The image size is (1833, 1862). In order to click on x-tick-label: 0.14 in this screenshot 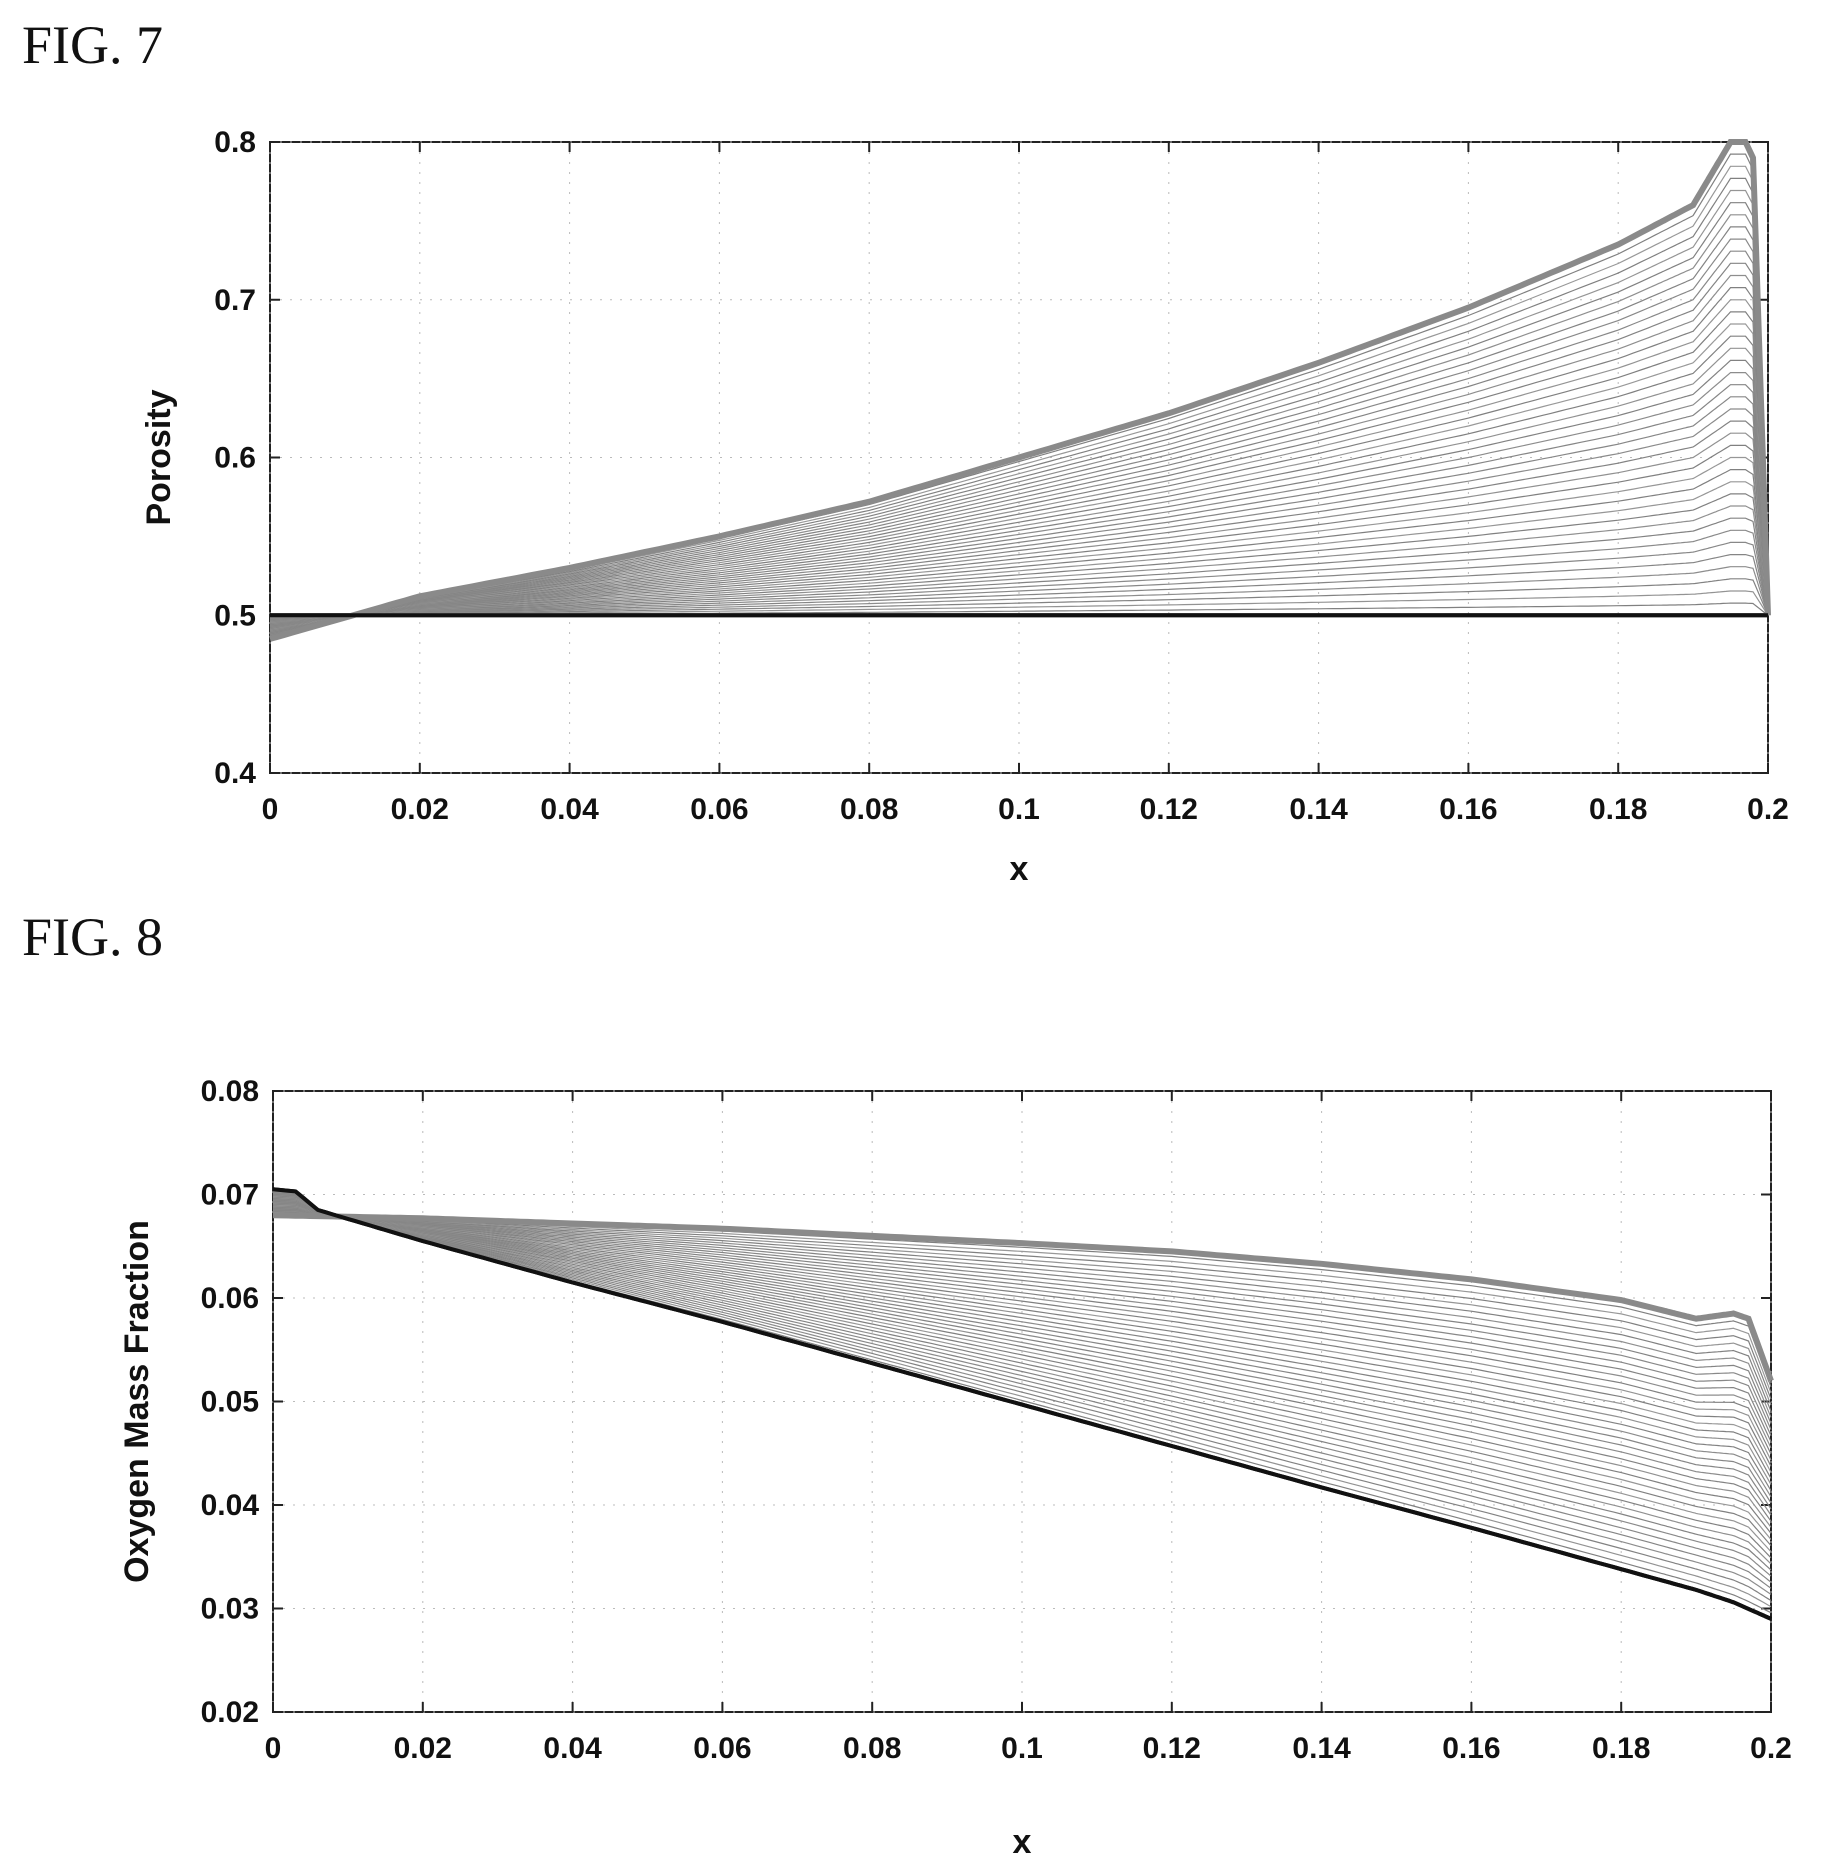, I will do `click(1318, 809)`.